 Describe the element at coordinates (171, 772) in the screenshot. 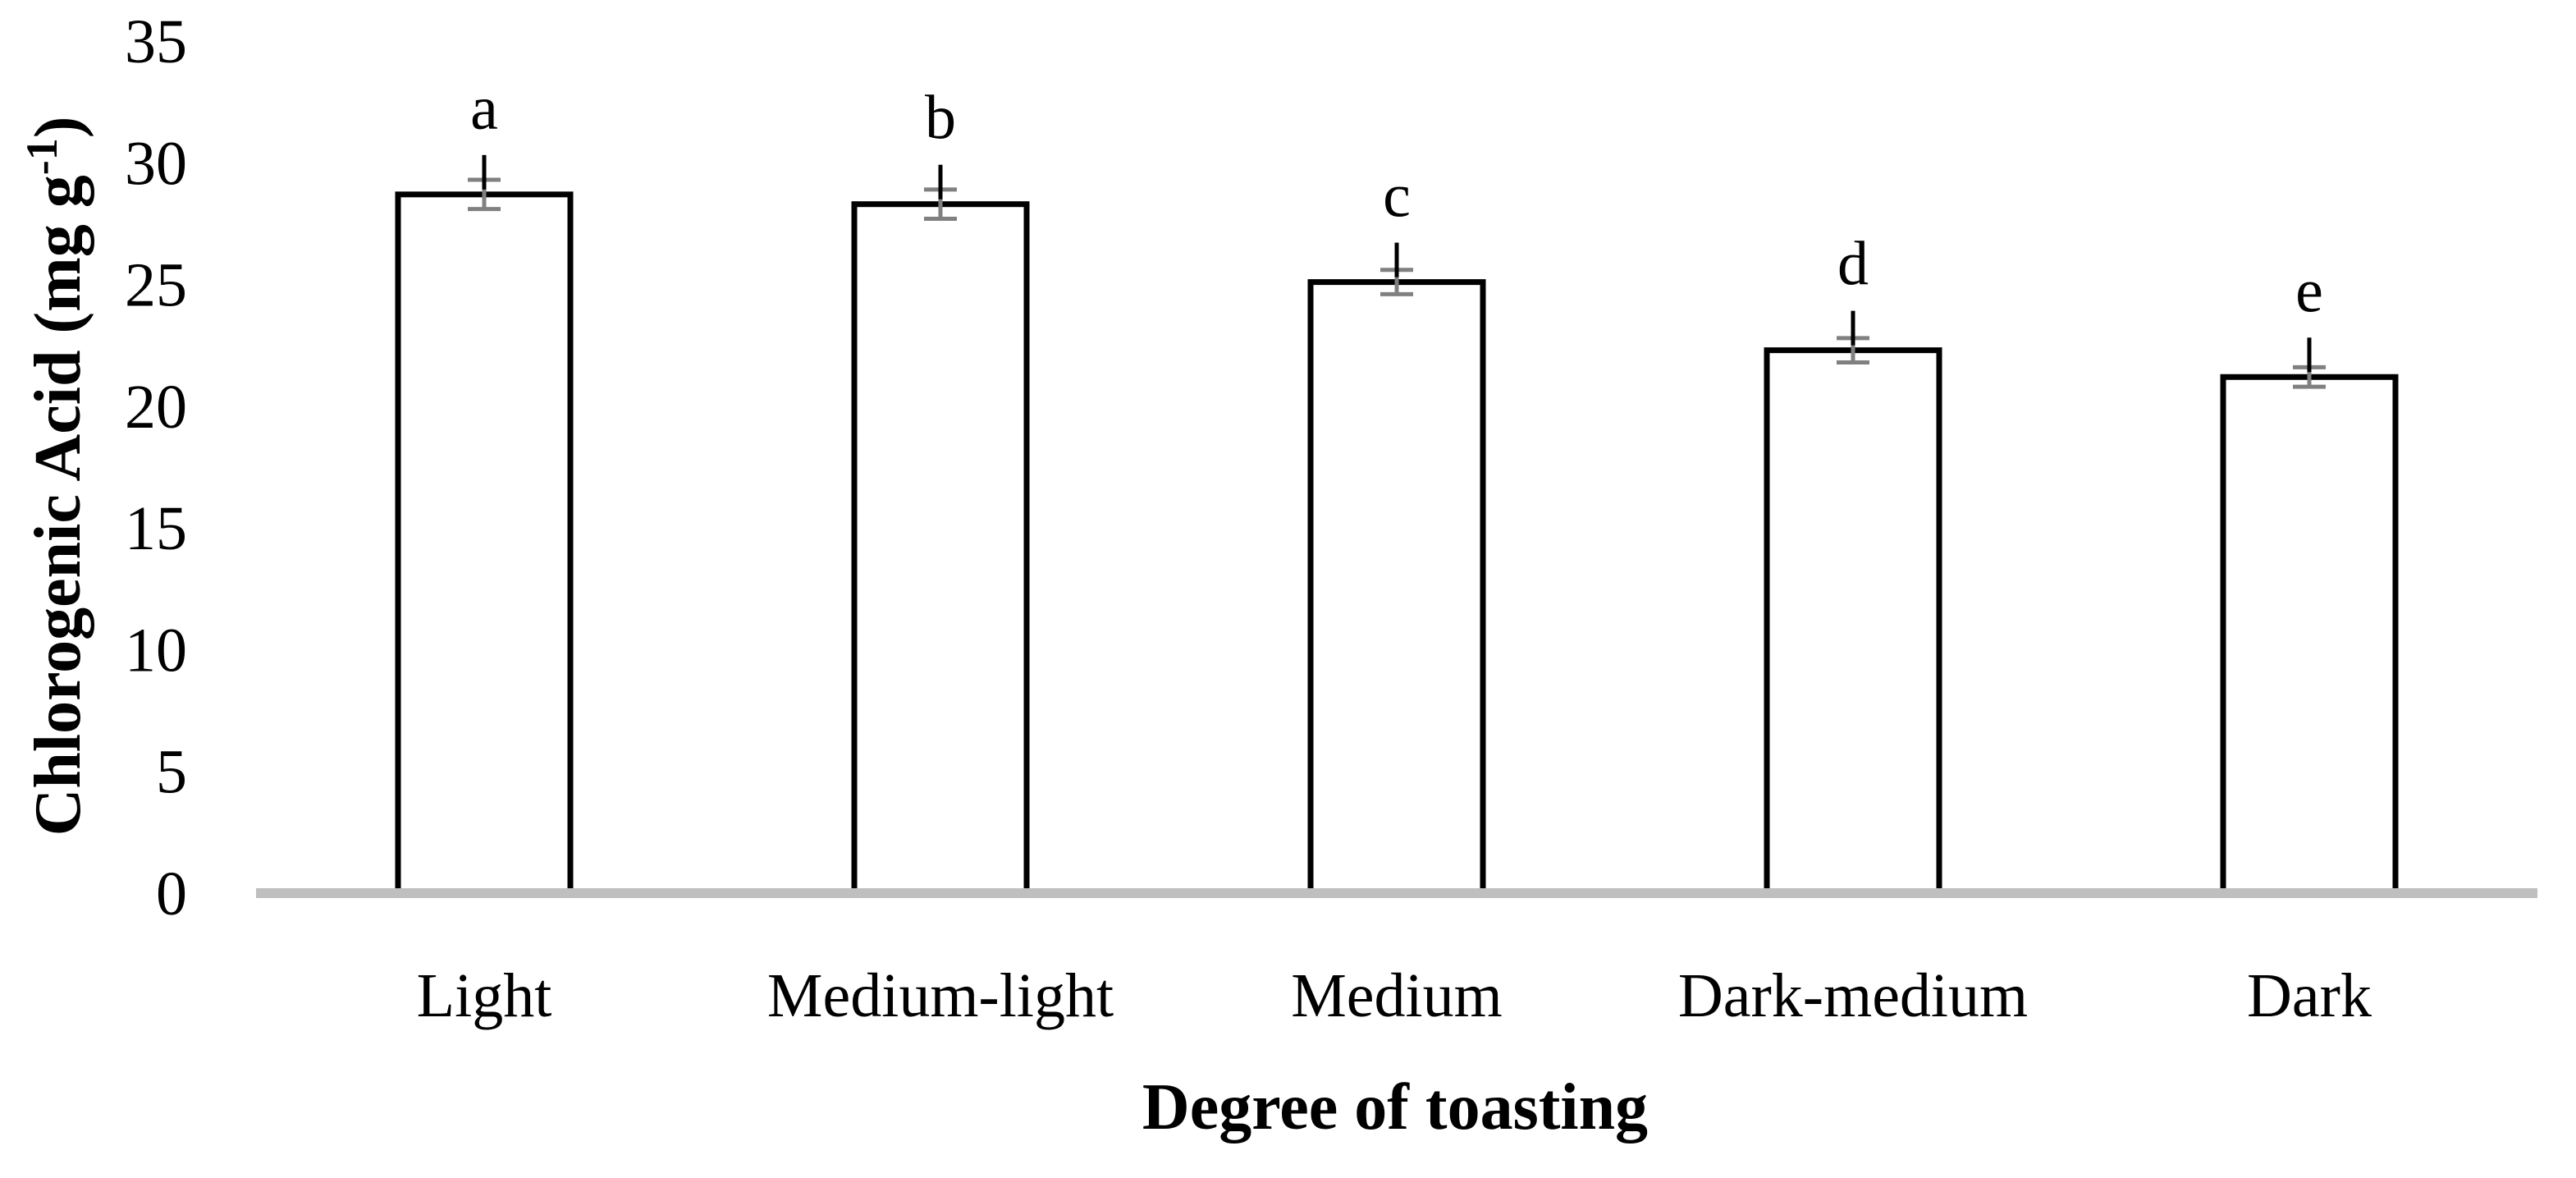

I see `y-tick-label: 5` at that location.